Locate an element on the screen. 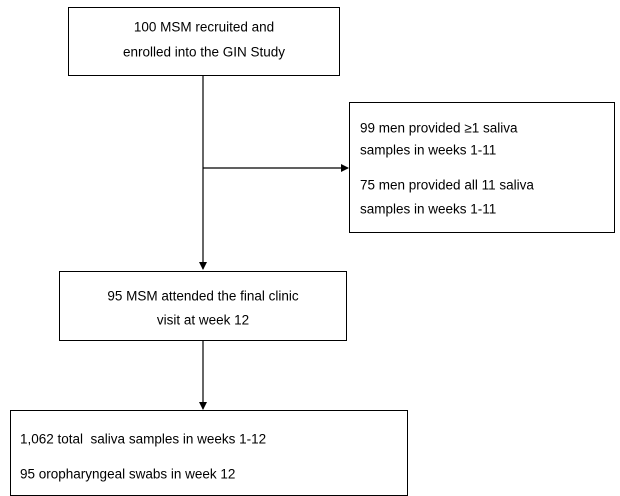 The image size is (620, 496). box-text: 75 men provided all 11 saliva is located at coordinates (447, 185).